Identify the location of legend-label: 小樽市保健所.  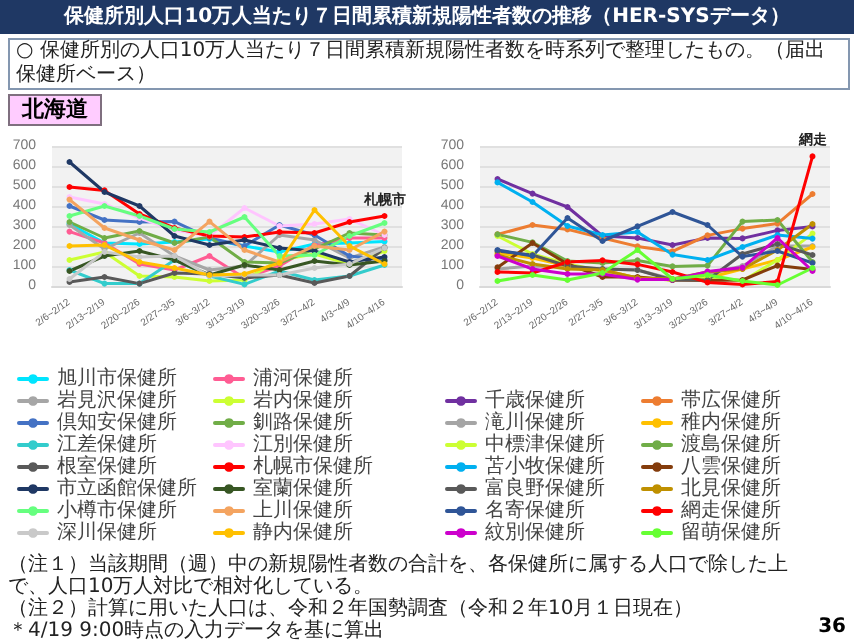
(117, 510).